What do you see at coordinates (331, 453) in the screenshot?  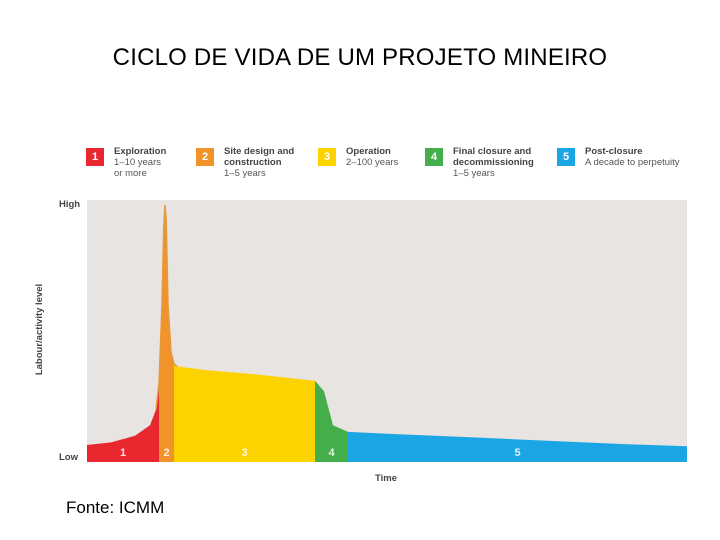 I see `phase-label-4: 4` at bounding box center [331, 453].